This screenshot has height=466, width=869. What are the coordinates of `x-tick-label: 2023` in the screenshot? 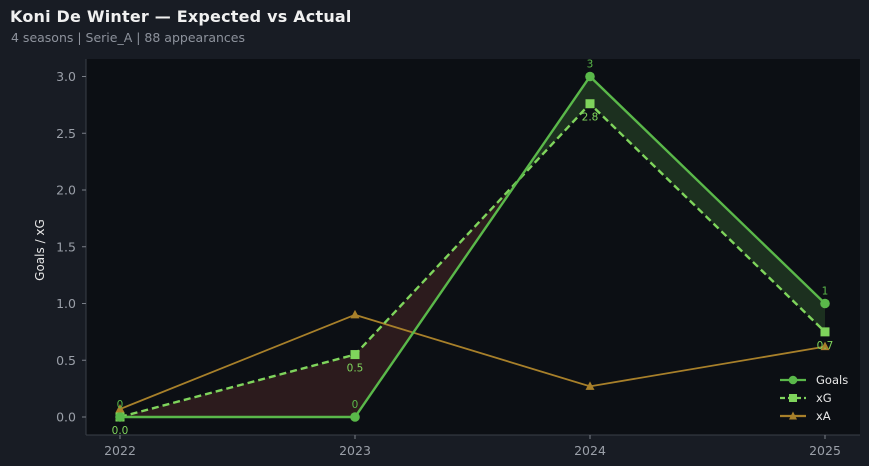 It's located at (355, 450).